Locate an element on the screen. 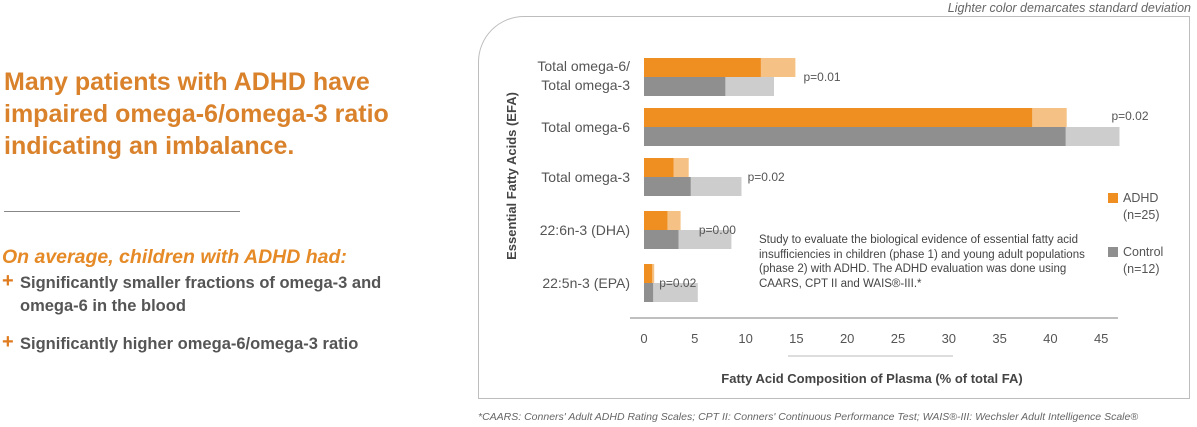 The image size is (1197, 427). x-tick-label: 20 is located at coordinates (847, 338).